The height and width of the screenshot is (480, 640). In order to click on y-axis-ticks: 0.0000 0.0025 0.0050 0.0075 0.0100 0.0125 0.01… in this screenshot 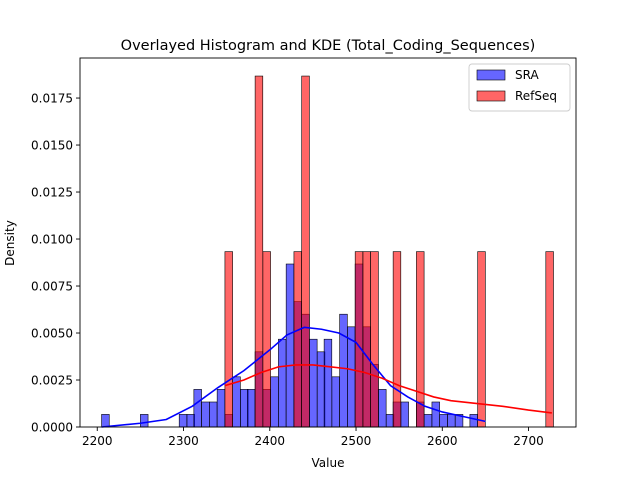, I will do `click(55, 263)`.